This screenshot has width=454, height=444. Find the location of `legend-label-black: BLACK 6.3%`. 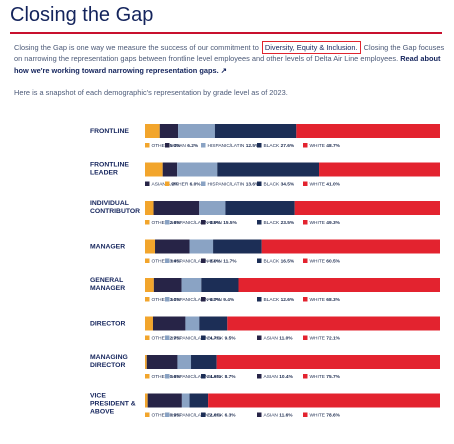

legend-label-black: BLACK 6.3% is located at coordinates (222, 416).